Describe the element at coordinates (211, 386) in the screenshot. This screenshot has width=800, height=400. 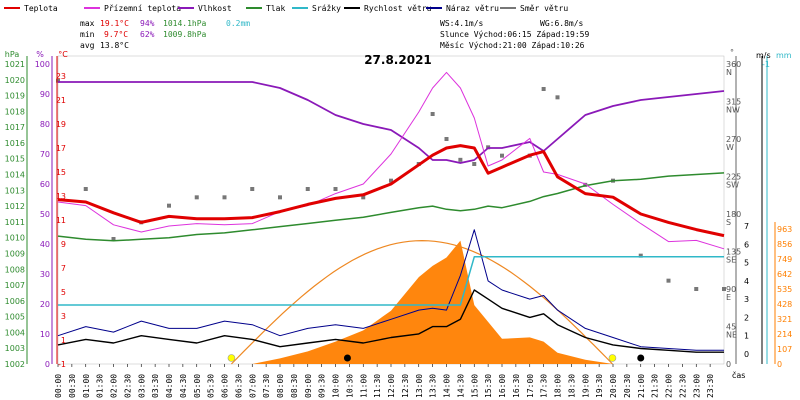
I see `x-tick-label: 05:30` at that location.